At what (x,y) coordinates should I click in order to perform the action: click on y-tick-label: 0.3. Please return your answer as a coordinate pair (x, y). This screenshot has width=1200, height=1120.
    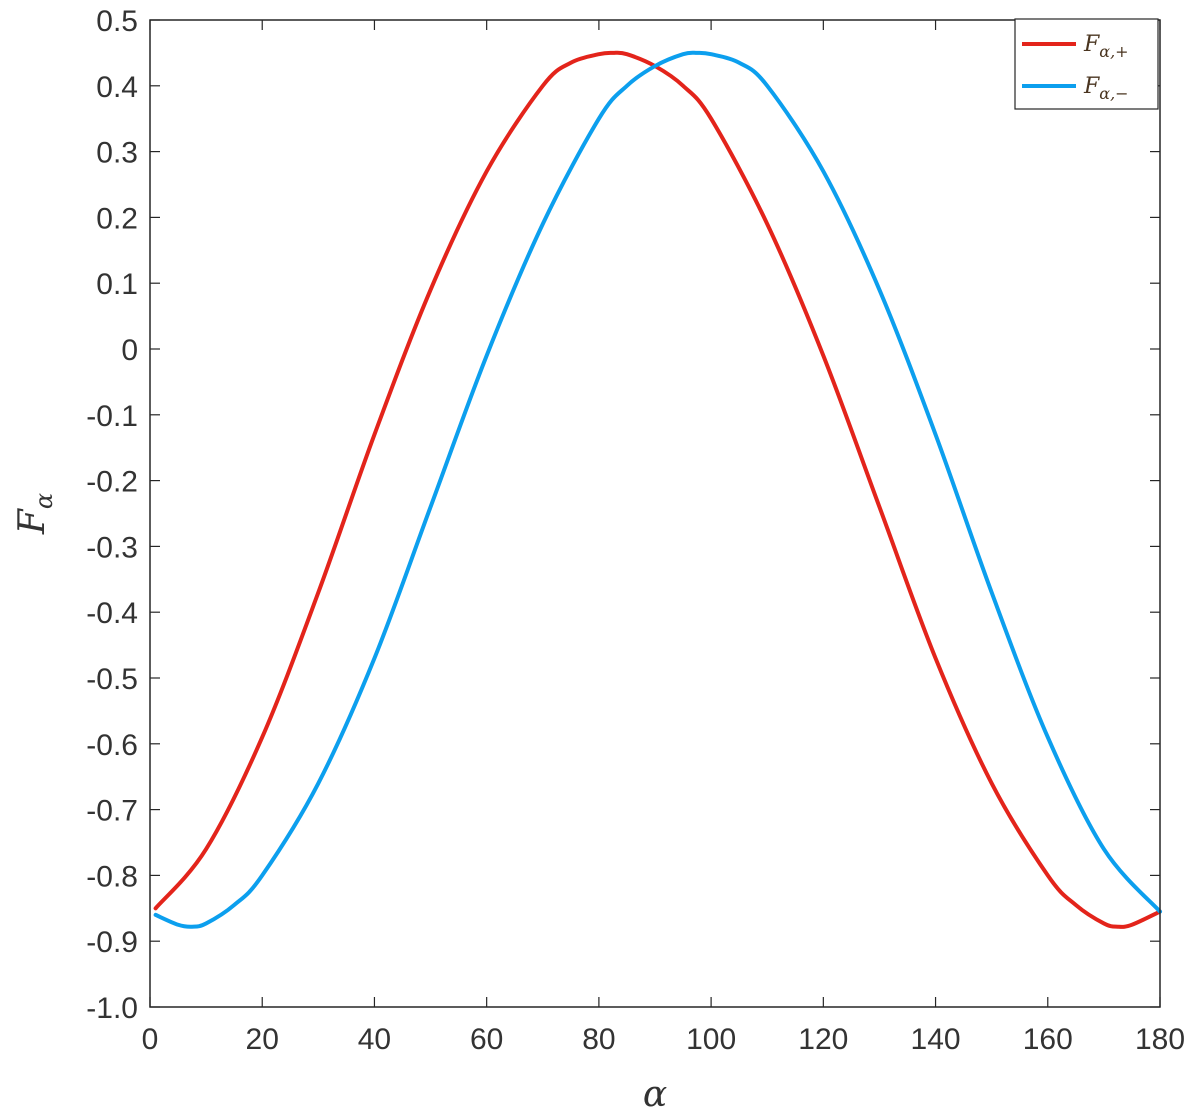
    Looking at the image, I should click on (117, 153).